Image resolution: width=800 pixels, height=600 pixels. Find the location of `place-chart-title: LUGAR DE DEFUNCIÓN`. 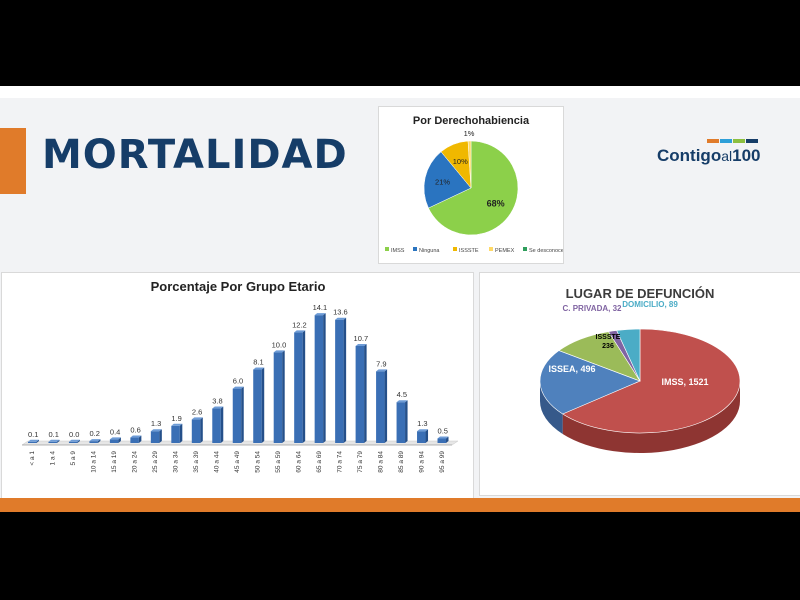

place-chart-title: LUGAR DE DEFUNCIÓN is located at coordinates (640, 293).